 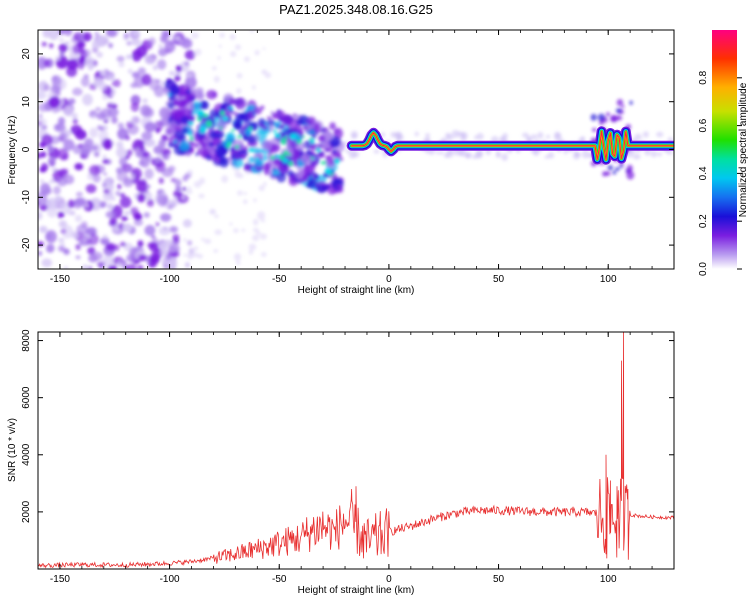 I want to click on colorbar-tick-label: 0.8, so click(x=703, y=77).